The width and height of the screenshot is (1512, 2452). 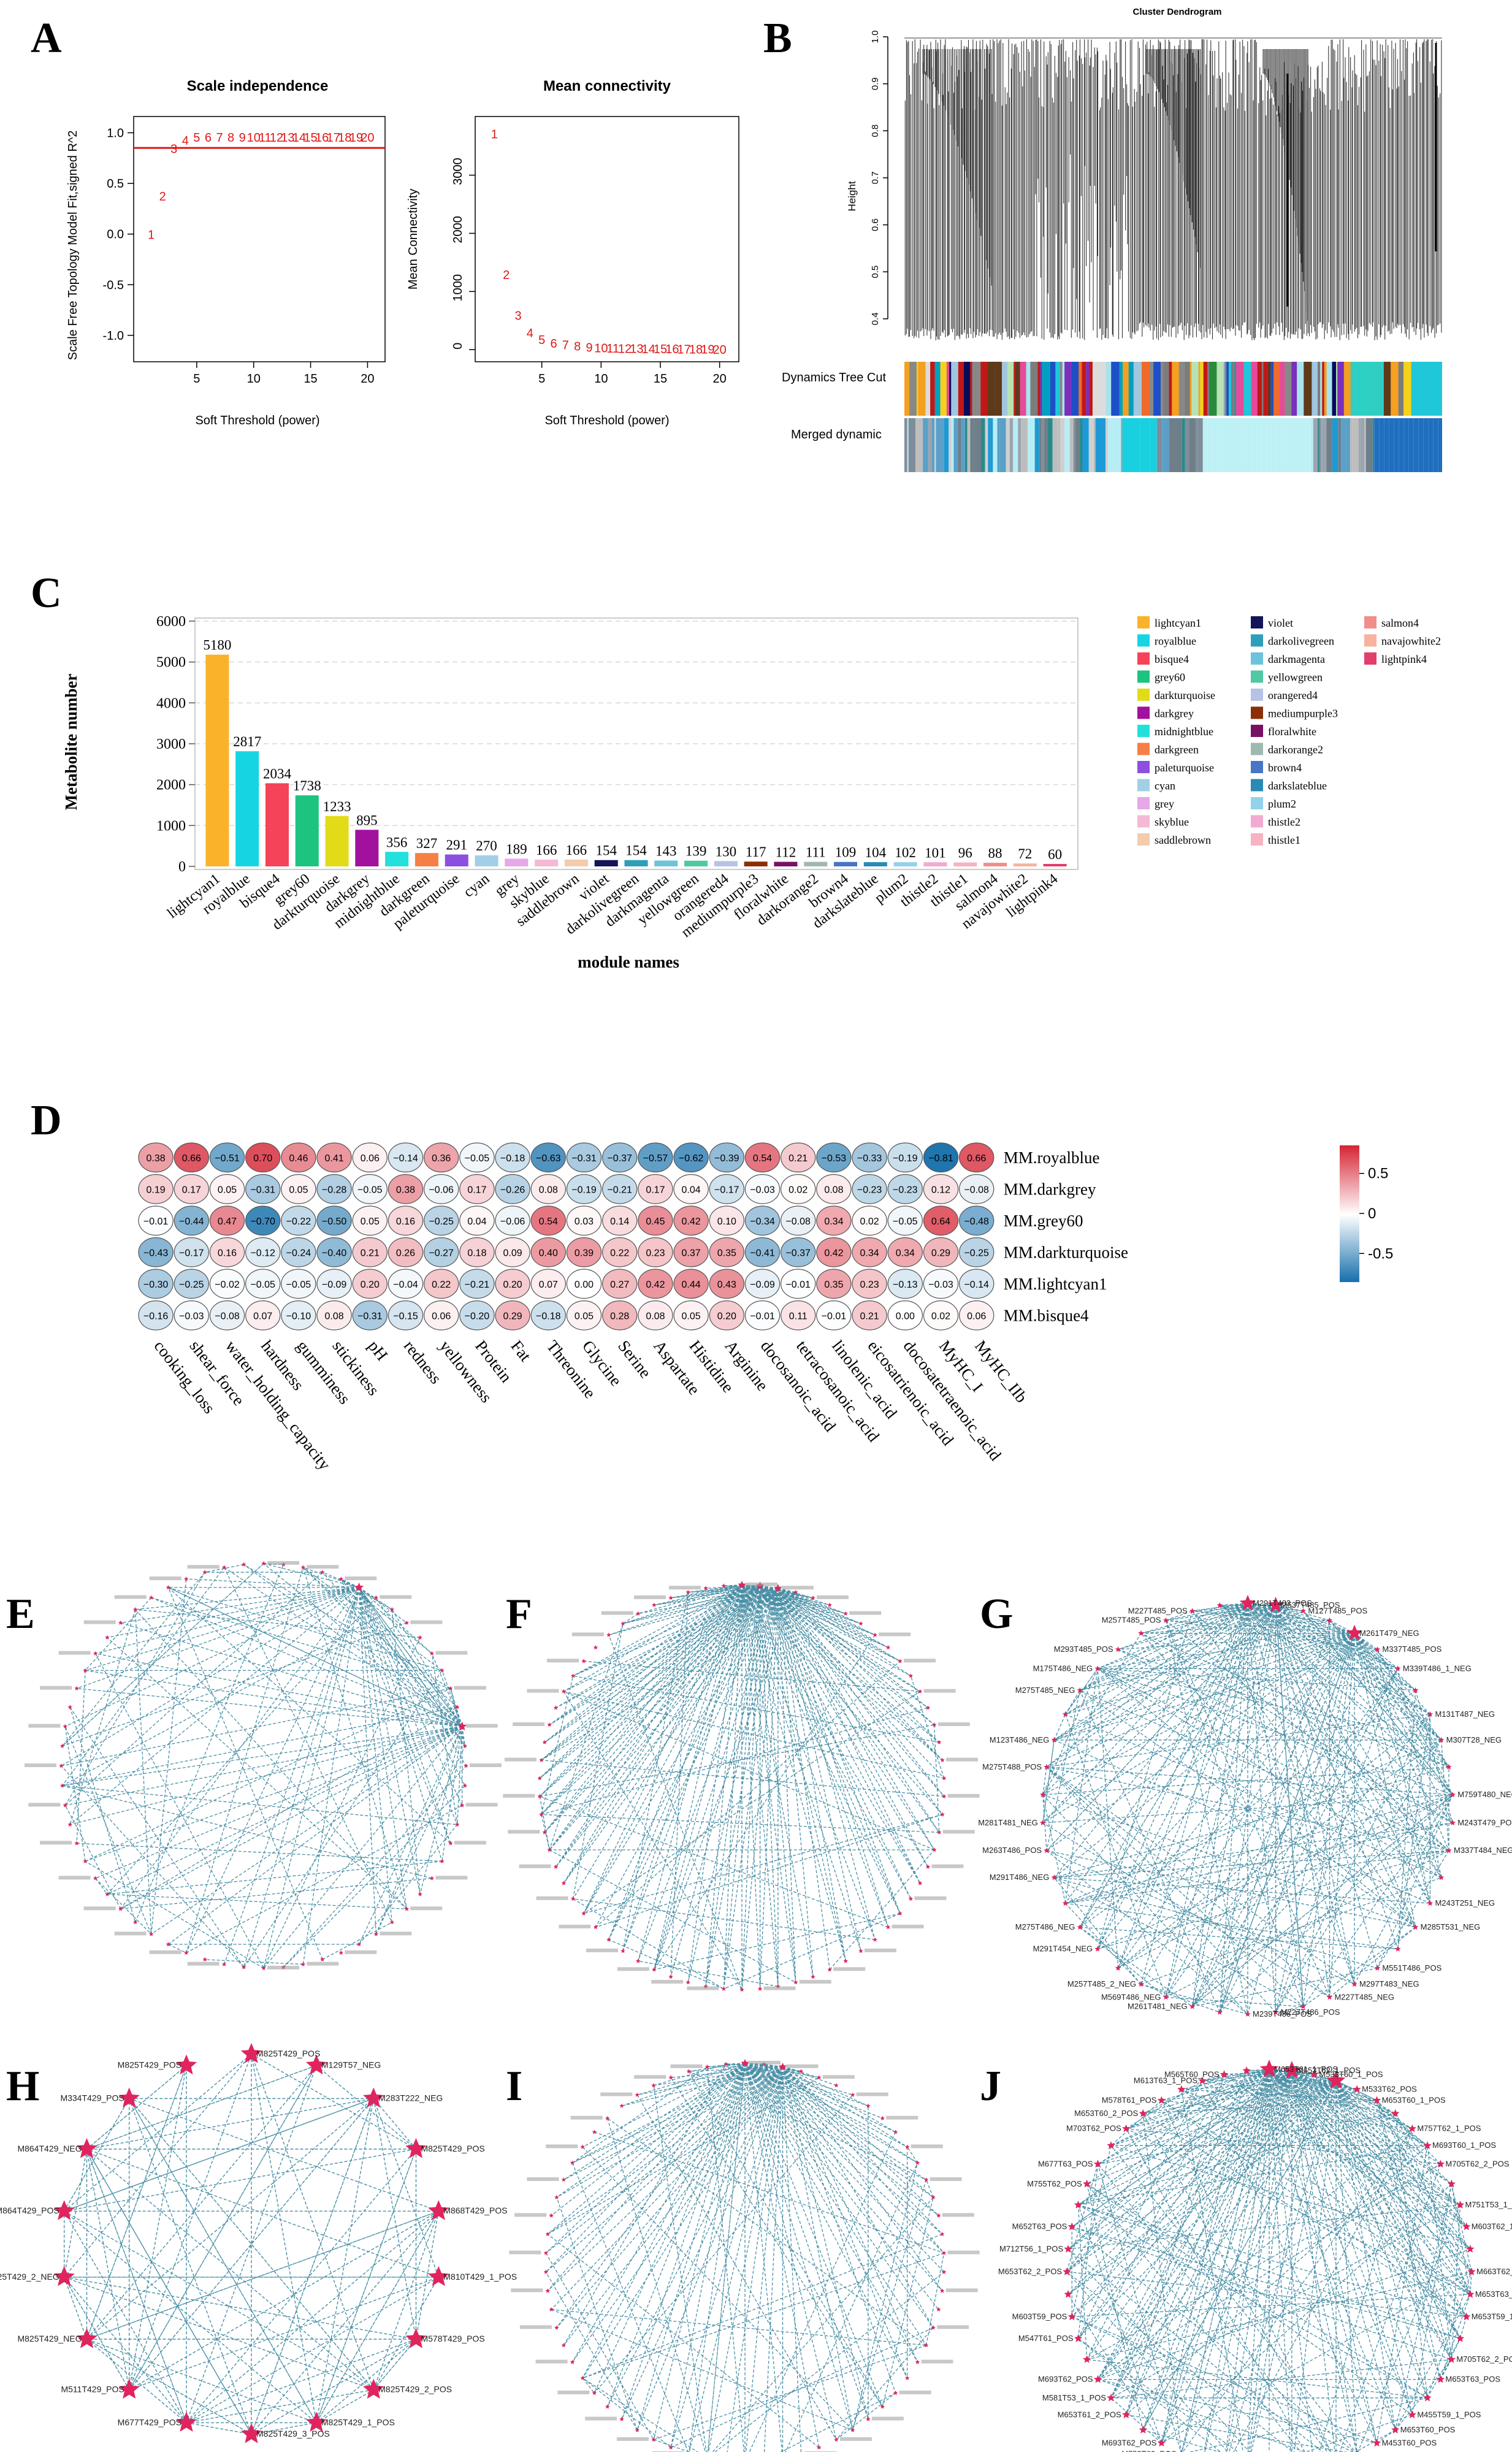 What do you see at coordinates (370, 1221) in the screenshot?
I see `heatmap-value: 0.05` at bounding box center [370, 1221].